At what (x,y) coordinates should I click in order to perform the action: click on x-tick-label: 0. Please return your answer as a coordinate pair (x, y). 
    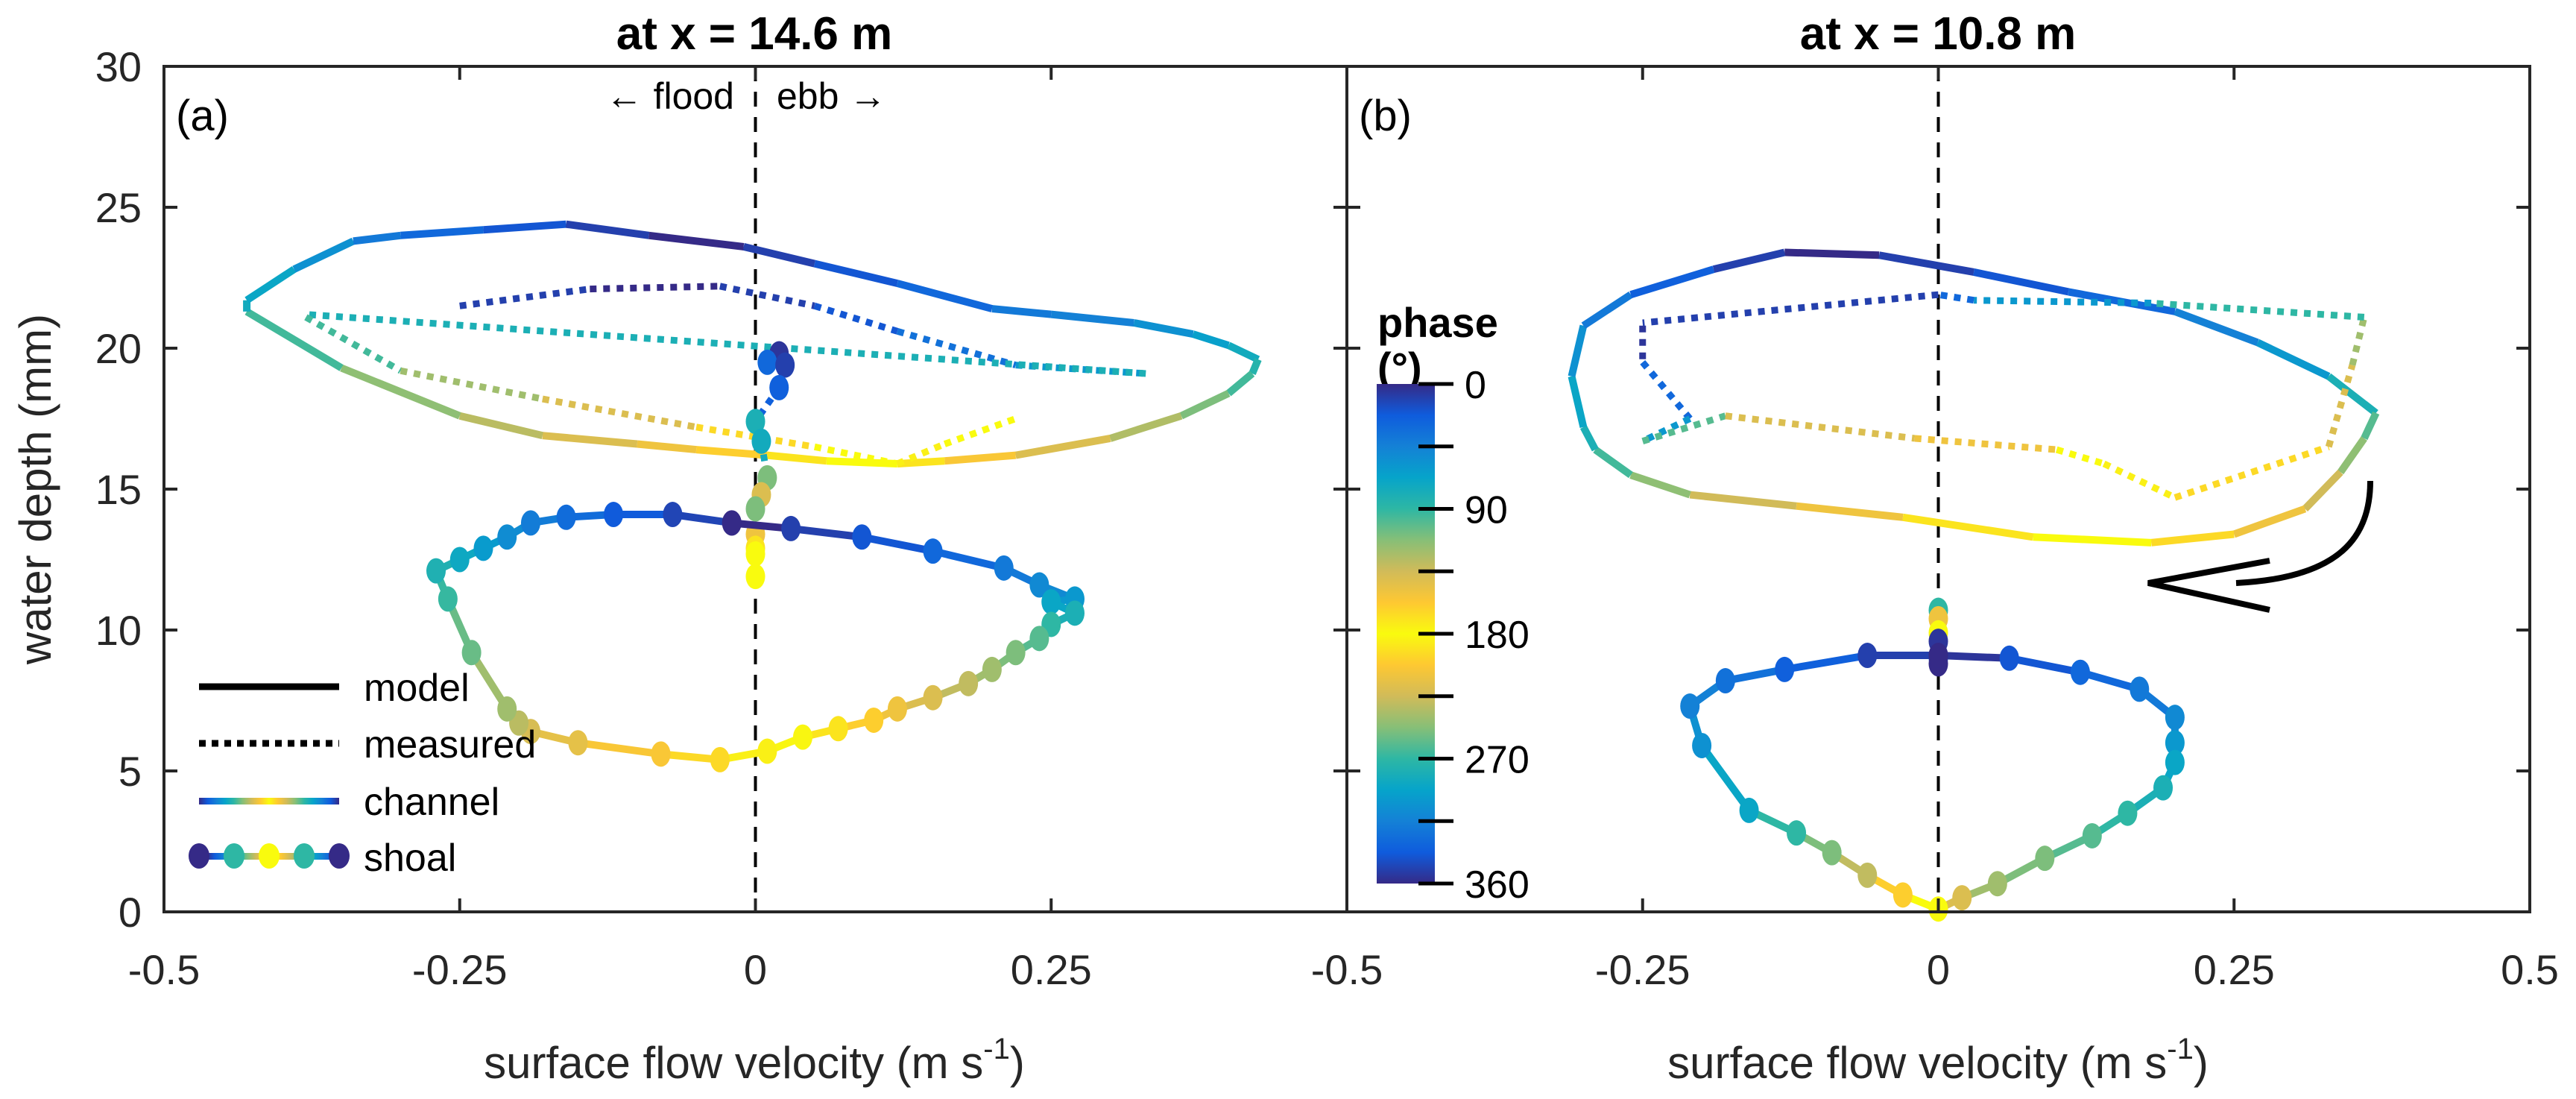
    Looking at the image, I should click on (755, 969).